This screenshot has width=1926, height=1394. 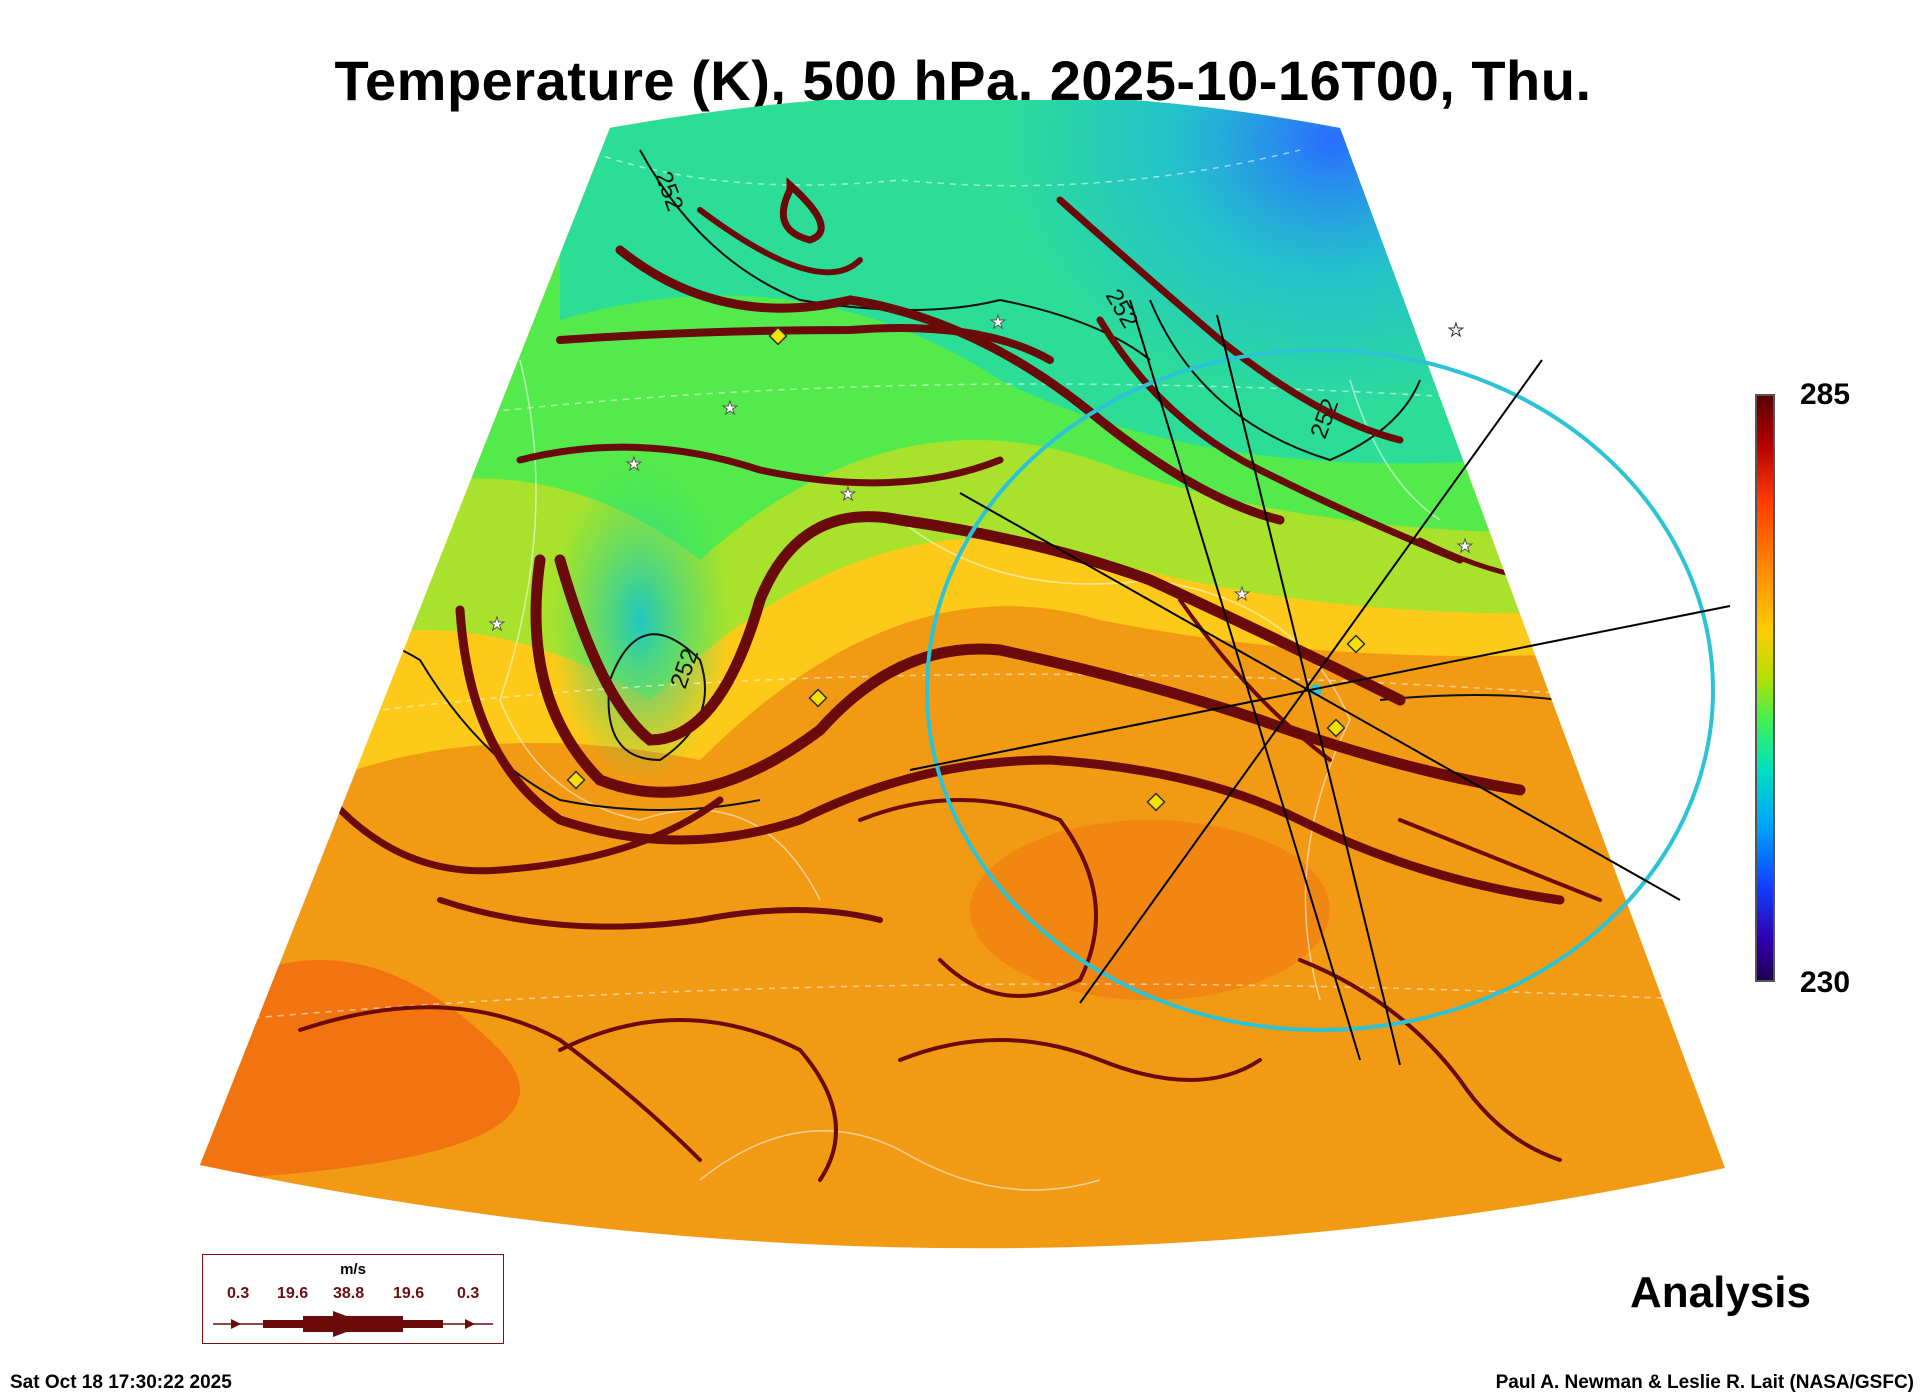 What do you see at coordinates (1825, 394) in the screenshot?
I see `colorbar-max-label: 285` at bounding box center [1825, 394].